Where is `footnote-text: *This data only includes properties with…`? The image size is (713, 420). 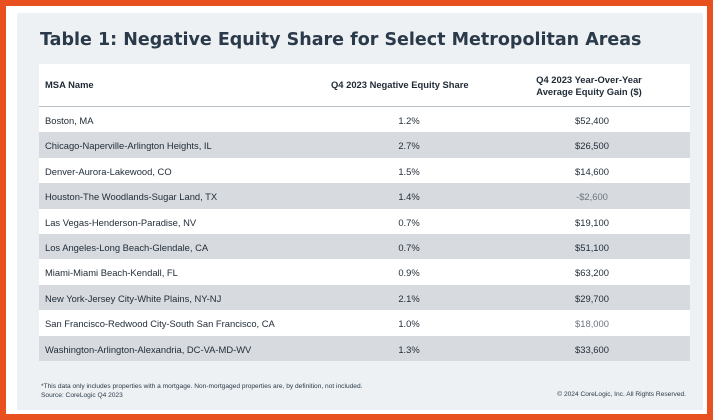
footnote-text: *This data only includes properties with… is located at coordinates (202, 386).